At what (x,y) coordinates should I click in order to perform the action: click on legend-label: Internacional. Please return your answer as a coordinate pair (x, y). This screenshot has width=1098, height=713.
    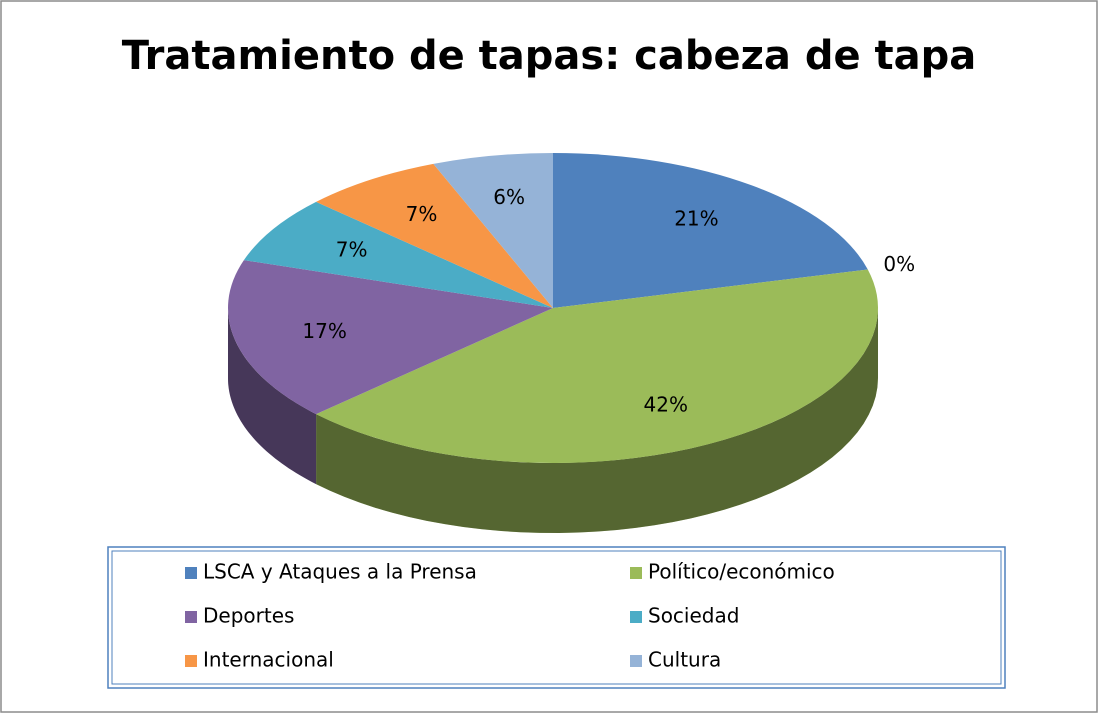
    Looking at the image, I should click on (268, 660).